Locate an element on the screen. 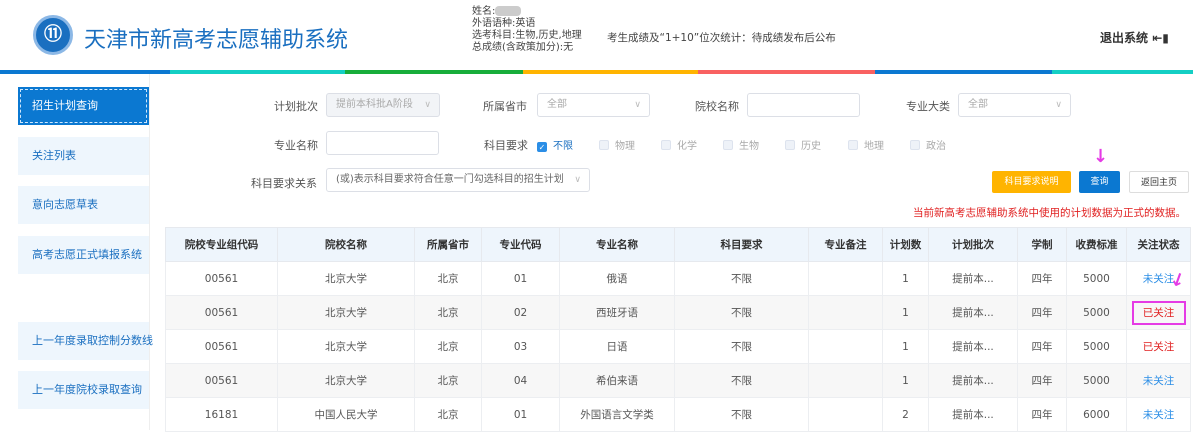  checkbox-politics: 政治 is located at coordinates (928, 144).